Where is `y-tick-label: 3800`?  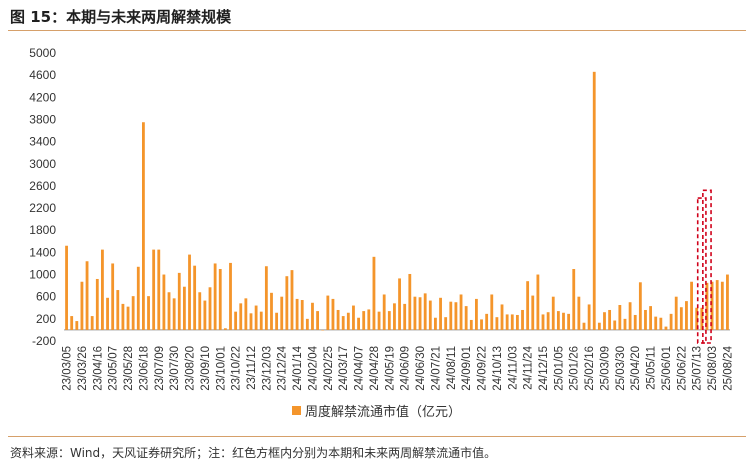 y-tick-label: 3800 is located at coordinates (42, 119).